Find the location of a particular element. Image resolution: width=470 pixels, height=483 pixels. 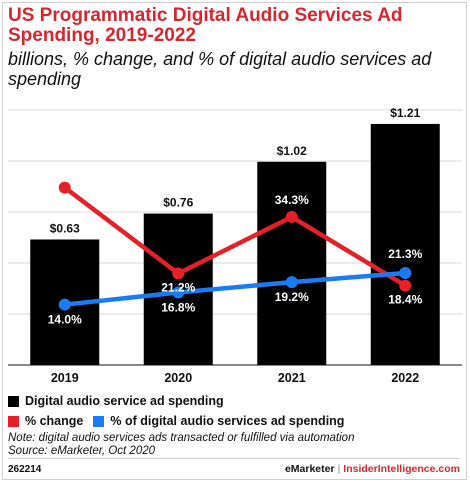

brand-credit: eMarketer | InsiderIntelligence.com is located at coordinates (372, 469).